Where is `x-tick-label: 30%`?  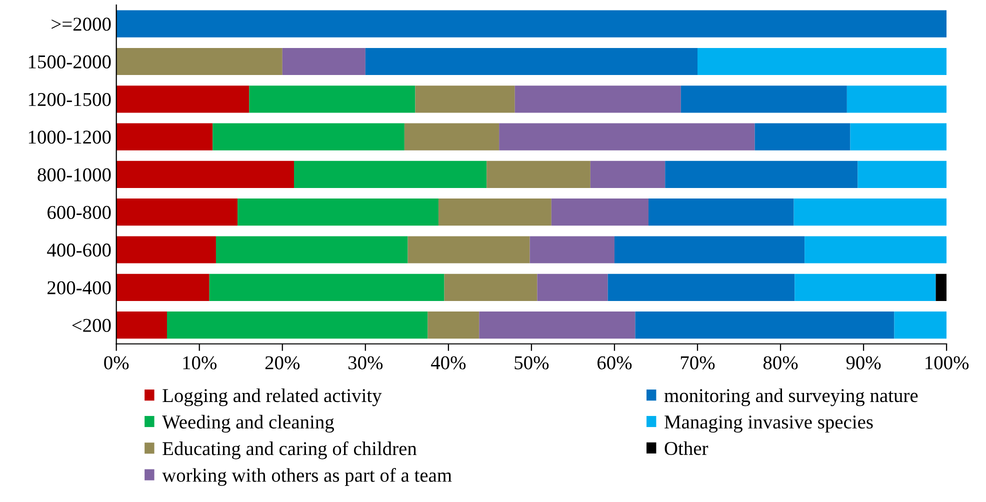 x-tick-label: 30% is located at coordinates (365, 363).